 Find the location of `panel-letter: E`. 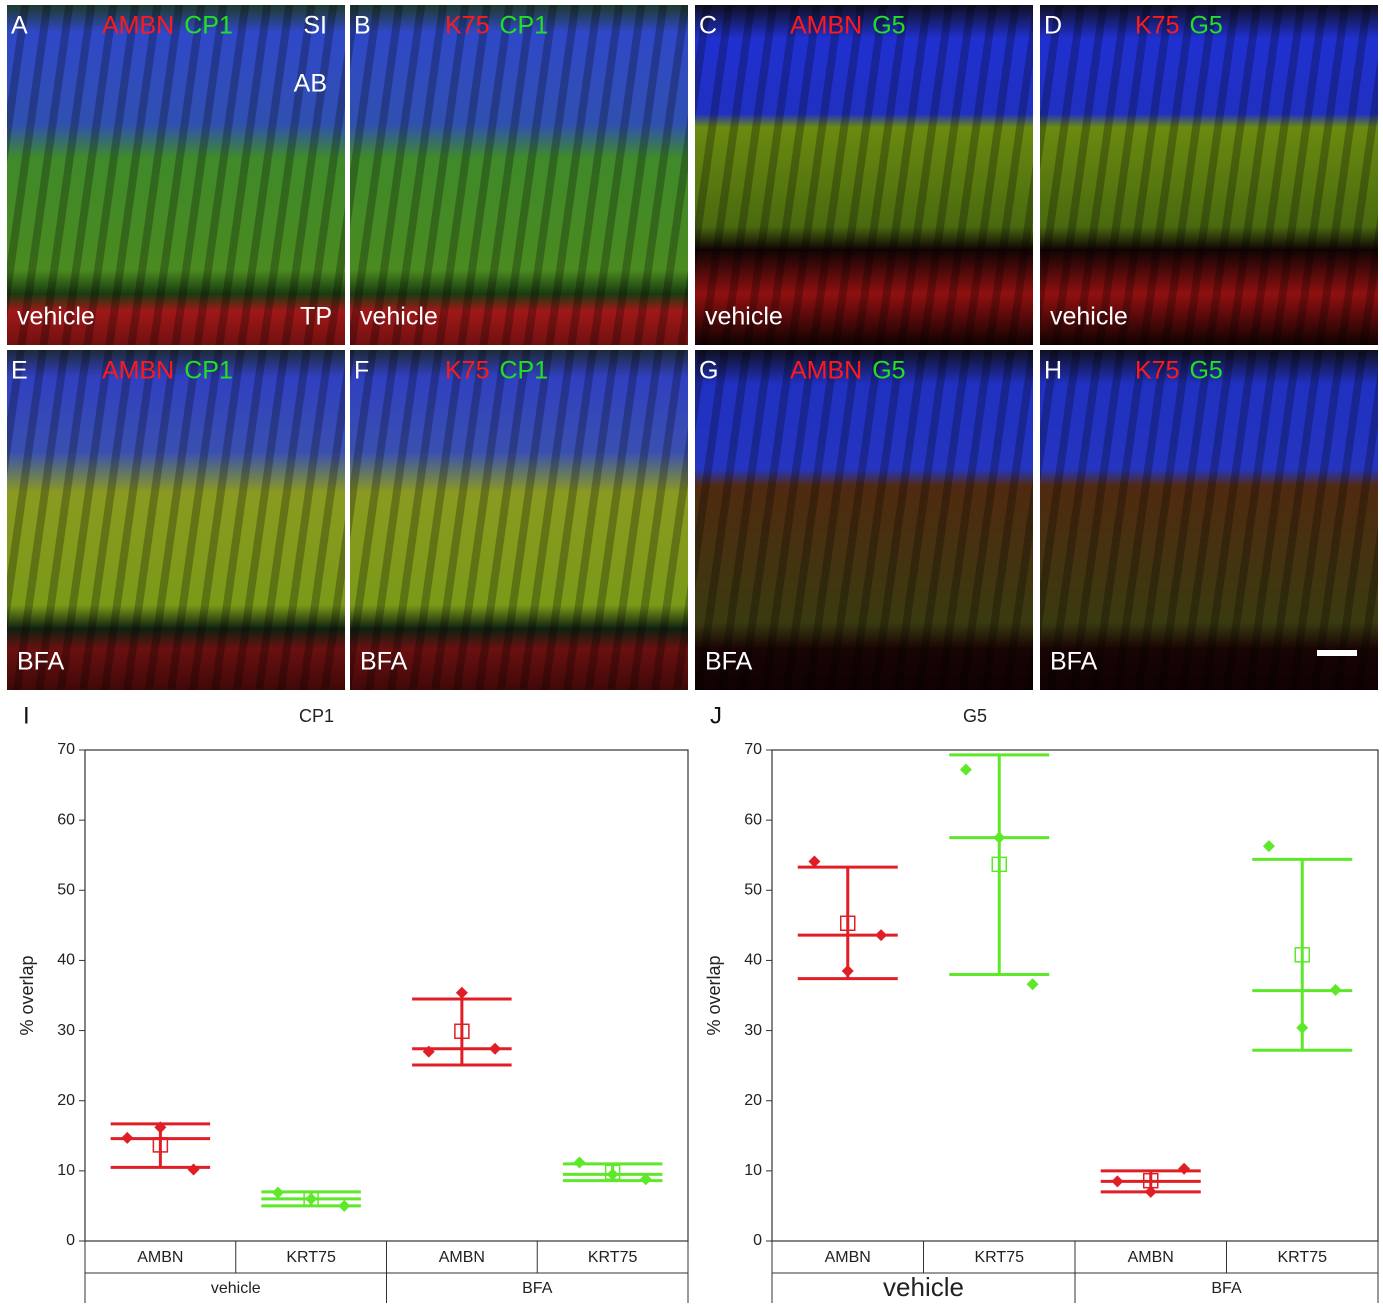

panel-letter: E is located at coordinates (19, 371).